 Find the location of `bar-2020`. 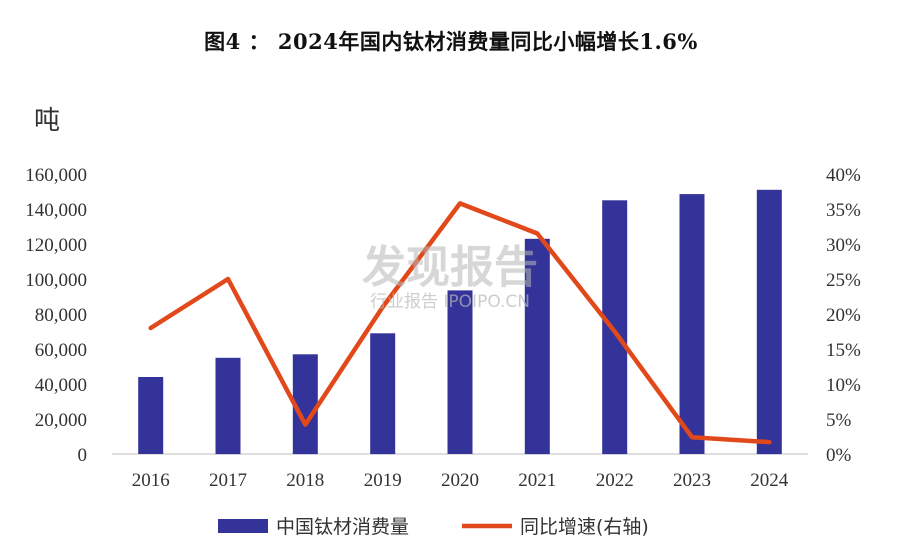

bar-2020 is located at coordinates (460, 372).